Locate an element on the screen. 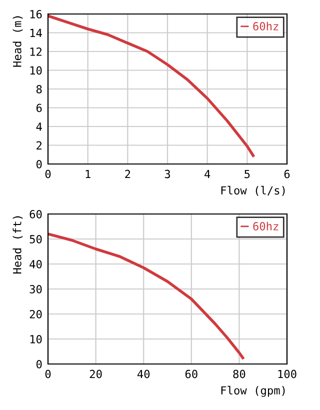 This screenshot has width=320, height=410. x-tick-label: 40 is located at coordinates (143, 374).